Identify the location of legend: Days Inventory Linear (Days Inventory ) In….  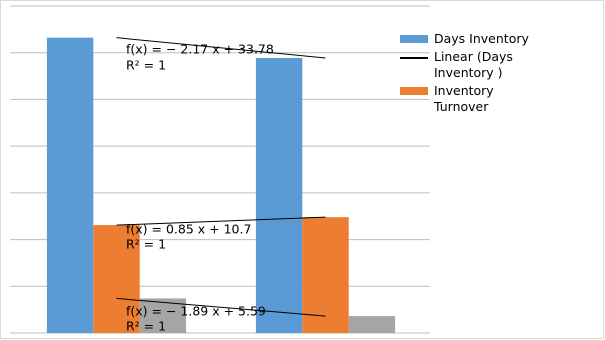
(485, 74).